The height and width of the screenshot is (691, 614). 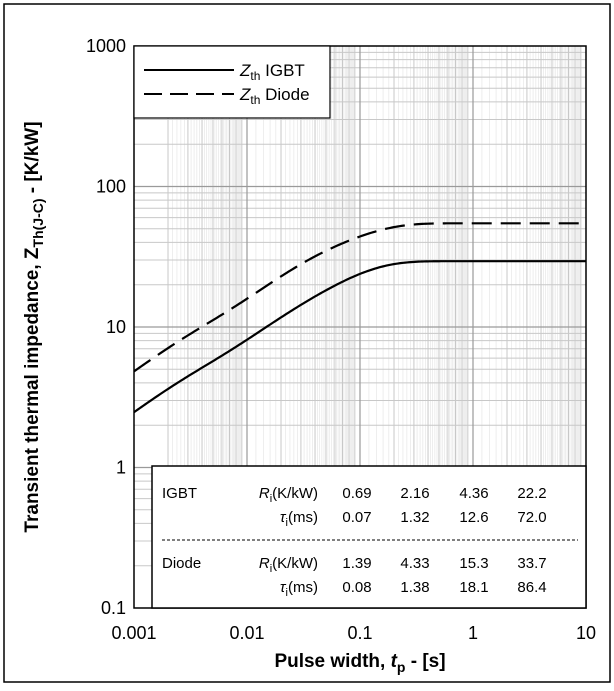 I want to click on legend: Zth IGBT Zth Diode, so click(x=232, y=82).